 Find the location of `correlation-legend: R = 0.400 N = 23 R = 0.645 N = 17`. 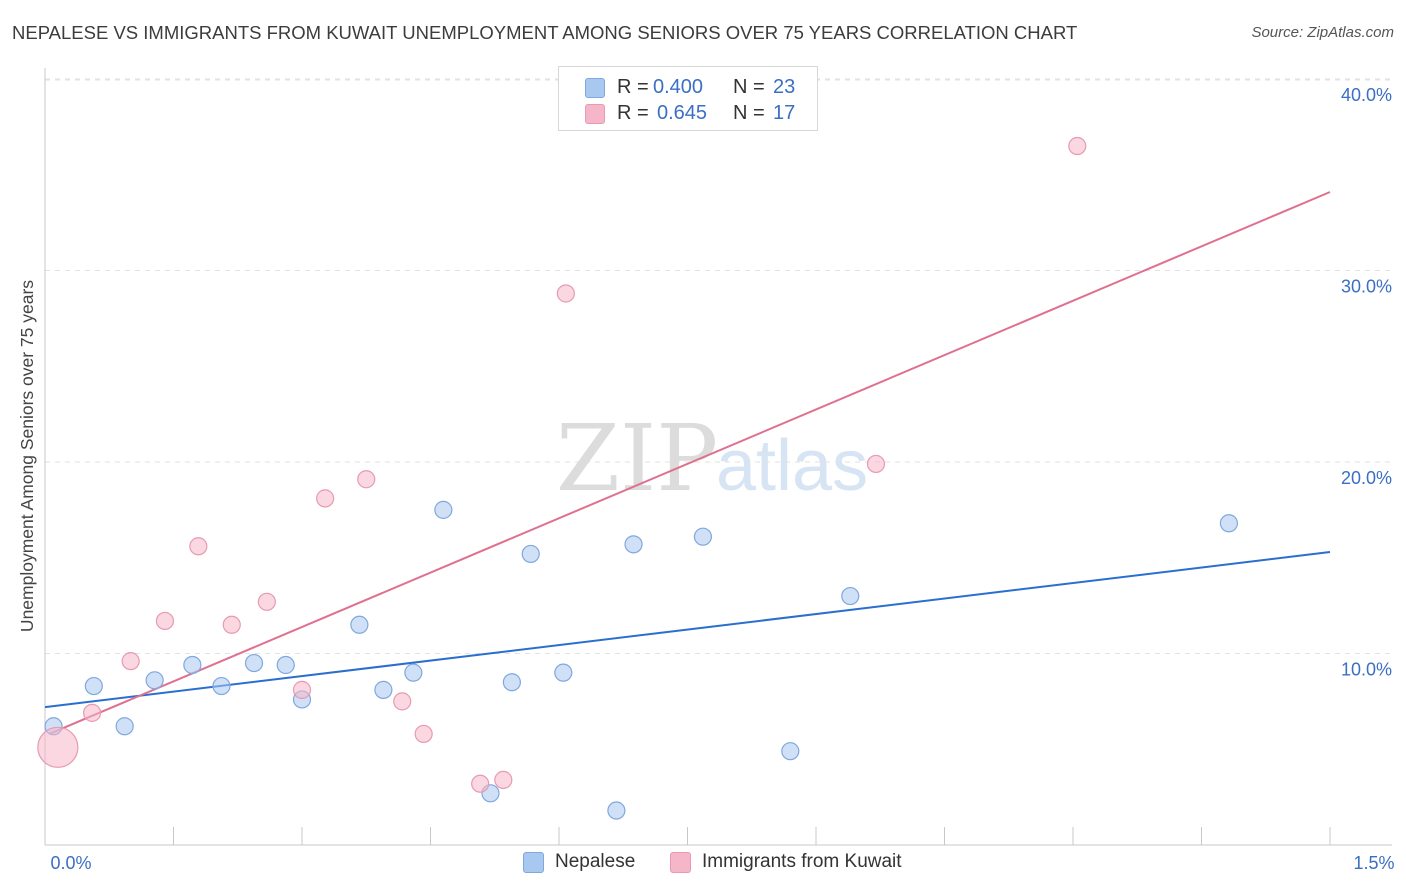

correlation-legend: R = 0.400 N = 23 R = 0.645 N = 17 is located at coordinates (688, 98).